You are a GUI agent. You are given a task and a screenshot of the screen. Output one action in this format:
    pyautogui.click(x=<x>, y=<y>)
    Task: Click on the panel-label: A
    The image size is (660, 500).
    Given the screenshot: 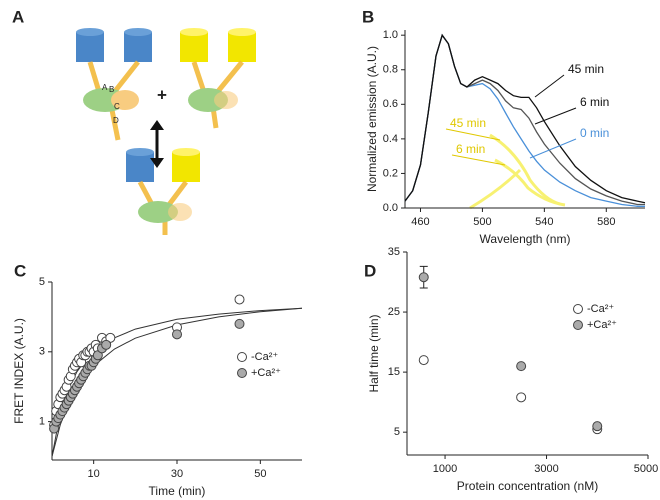 What is the action you would take?
    pyautogui.click(x=18, y=16)
    